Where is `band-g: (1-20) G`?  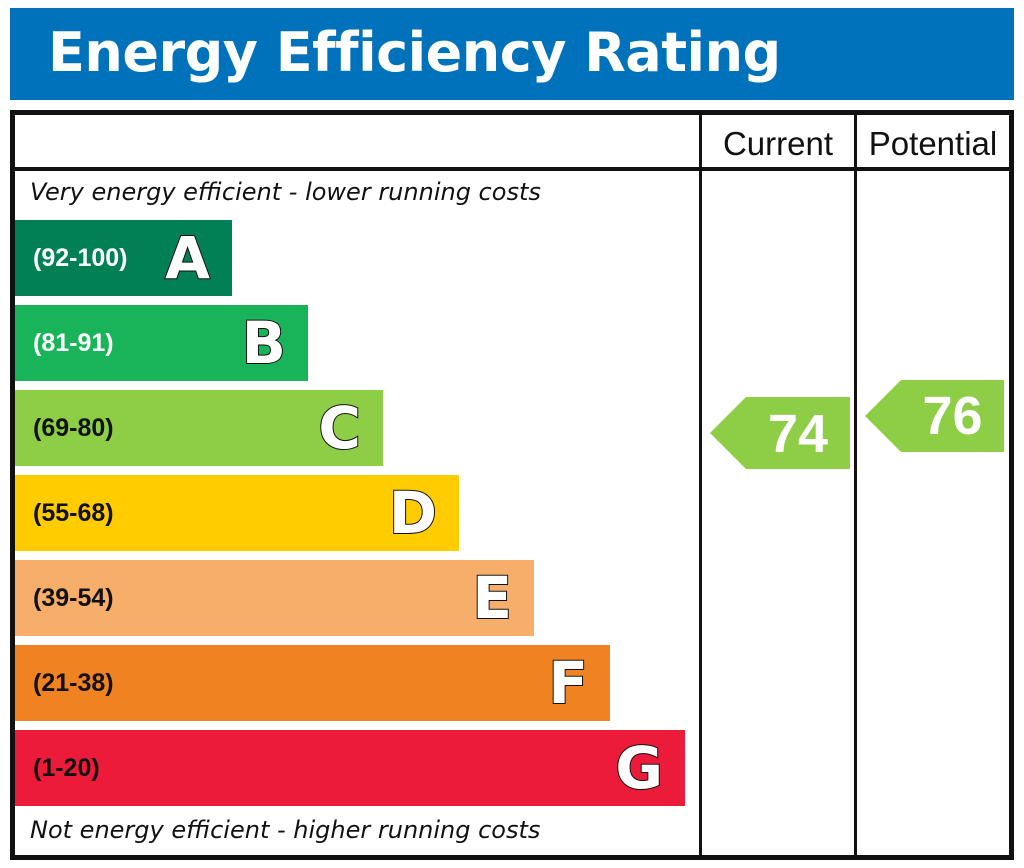
band-g: (1-20) G is located at coordinates (350, 768).